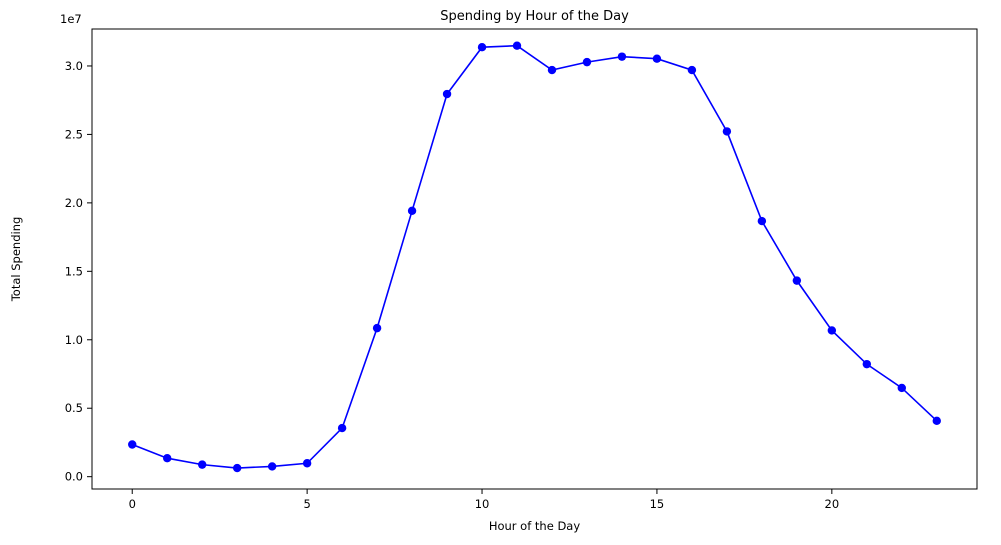 This screenshot has width=1001, height=545. I want to click on x-tick-label: 10, so click(482, 504).